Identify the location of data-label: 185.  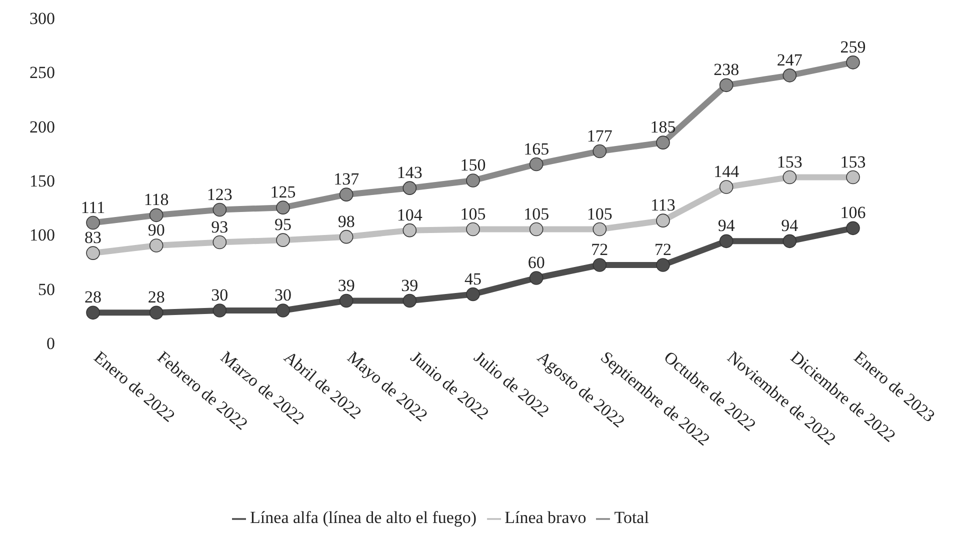
(663, 127).